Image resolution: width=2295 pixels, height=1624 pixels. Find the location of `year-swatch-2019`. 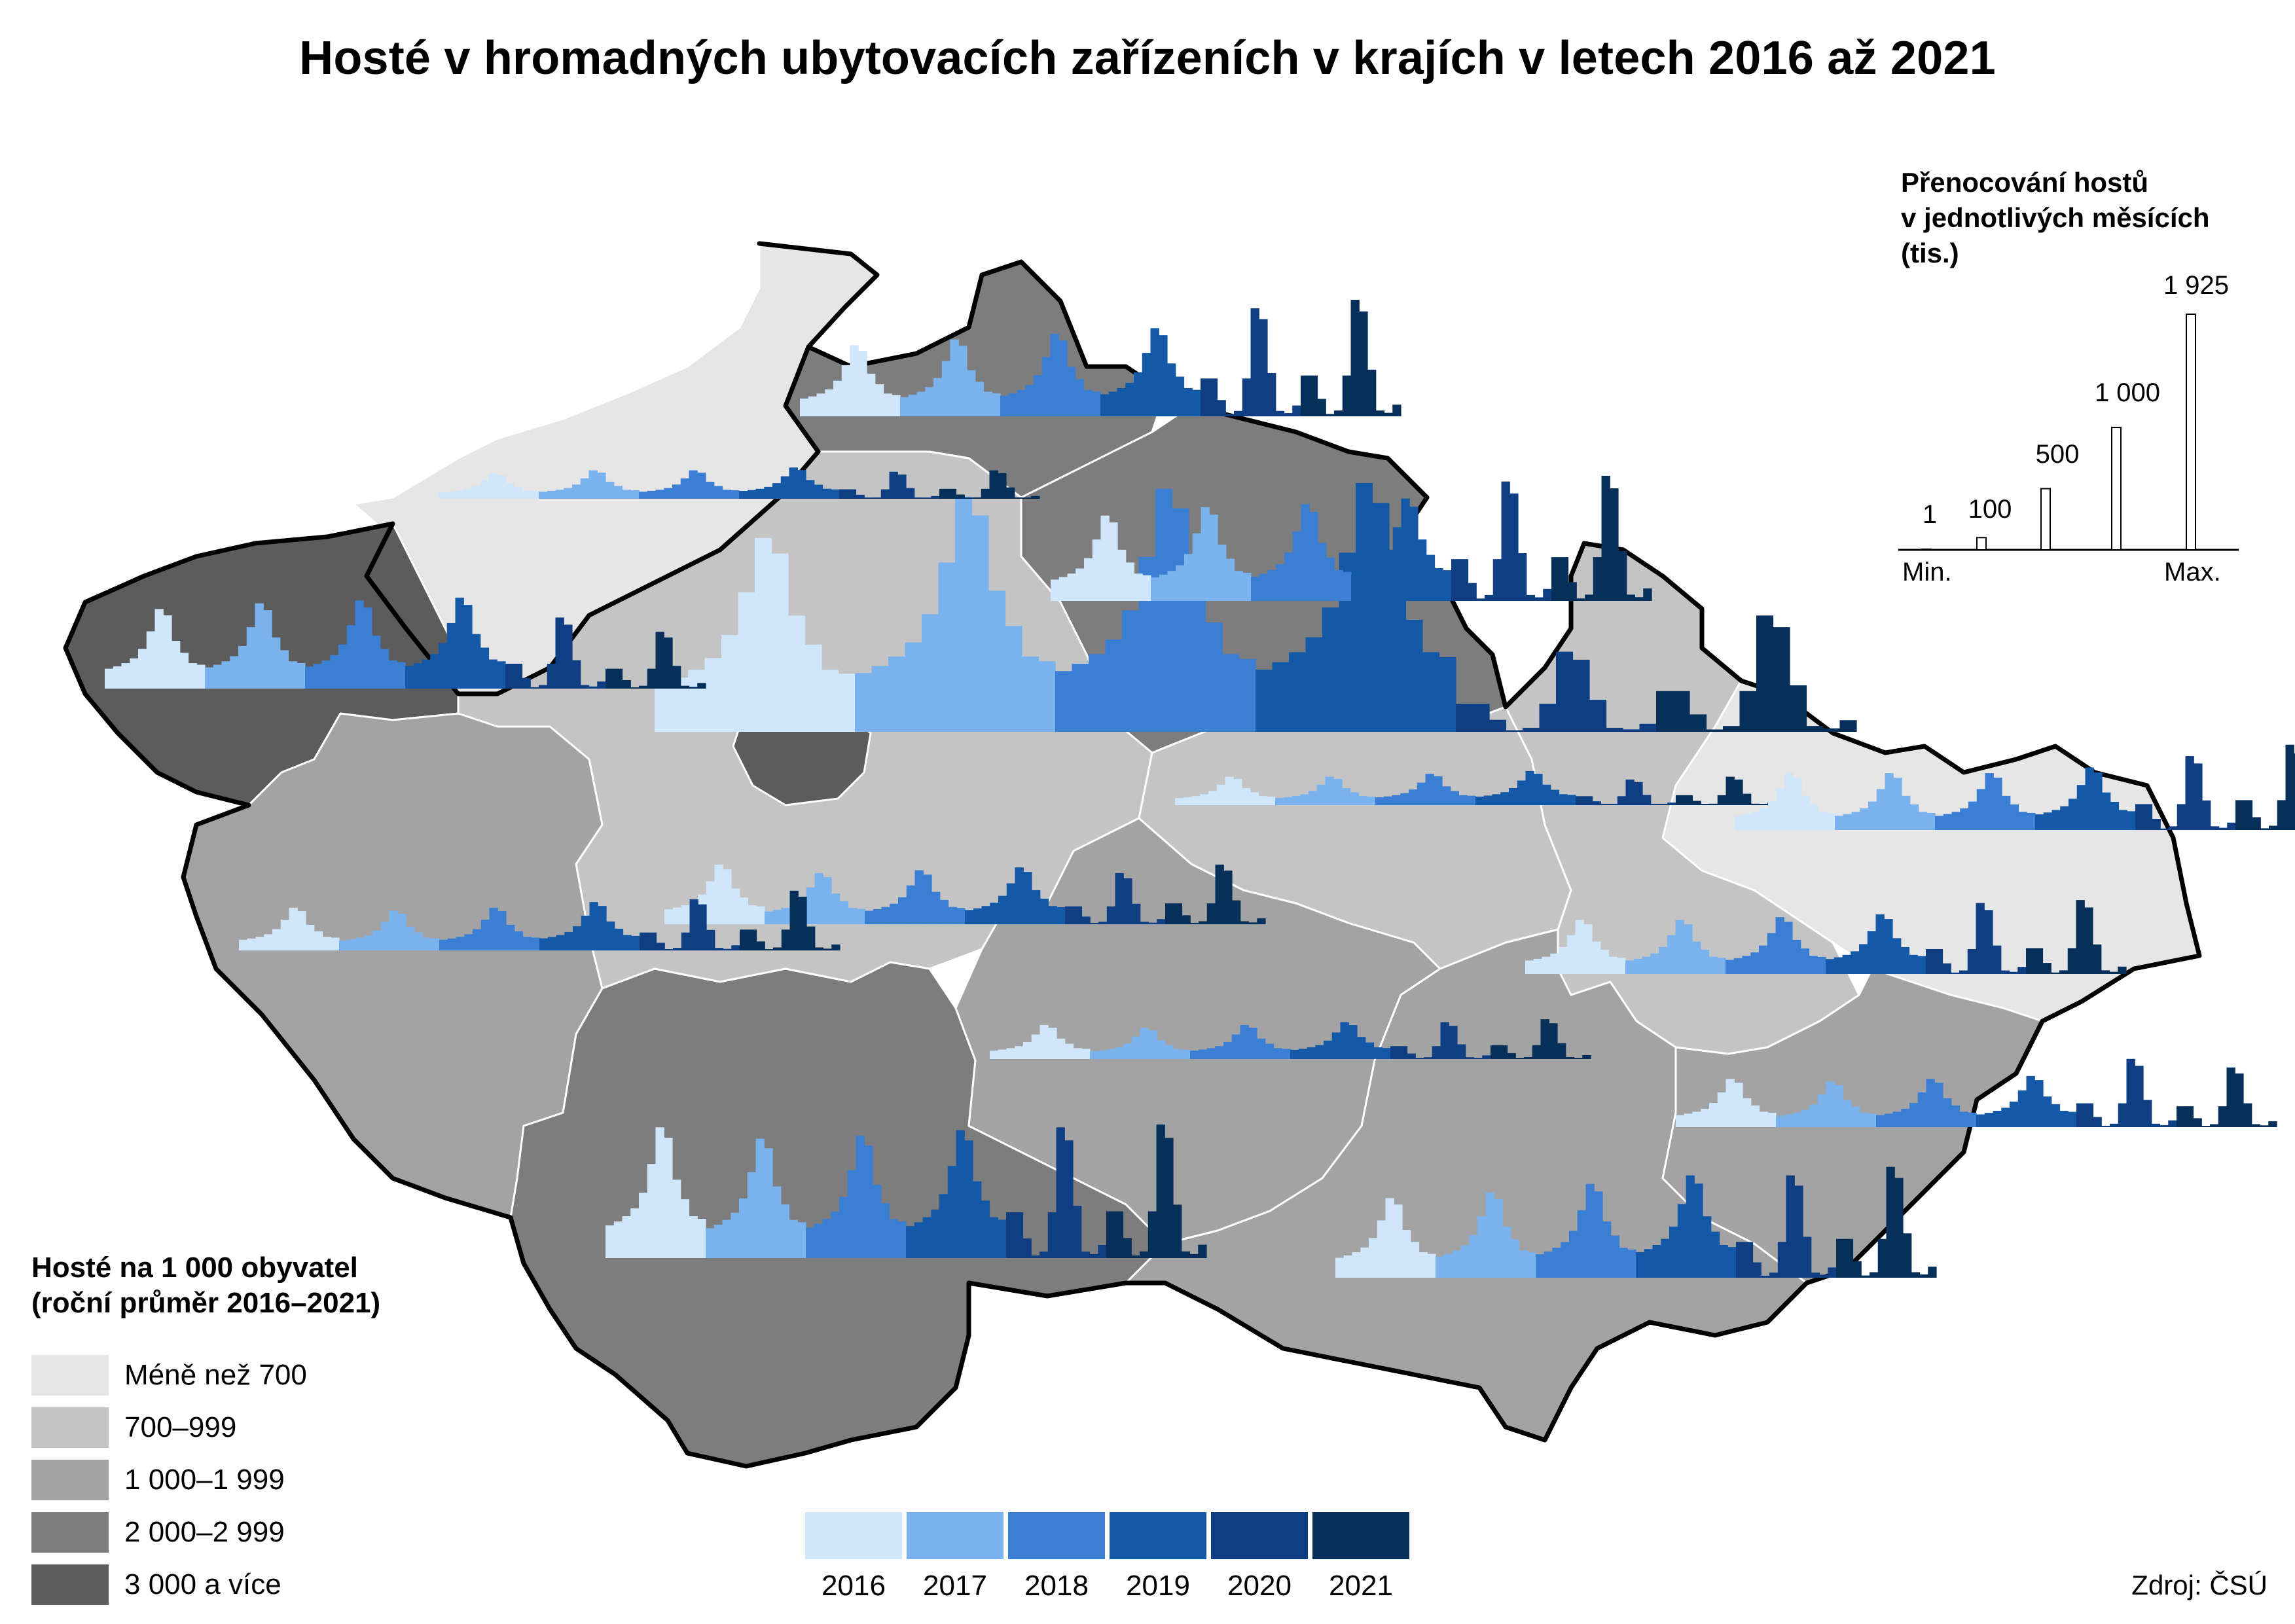

year-swatch-2019 is located at coordinates (1158, 1535).